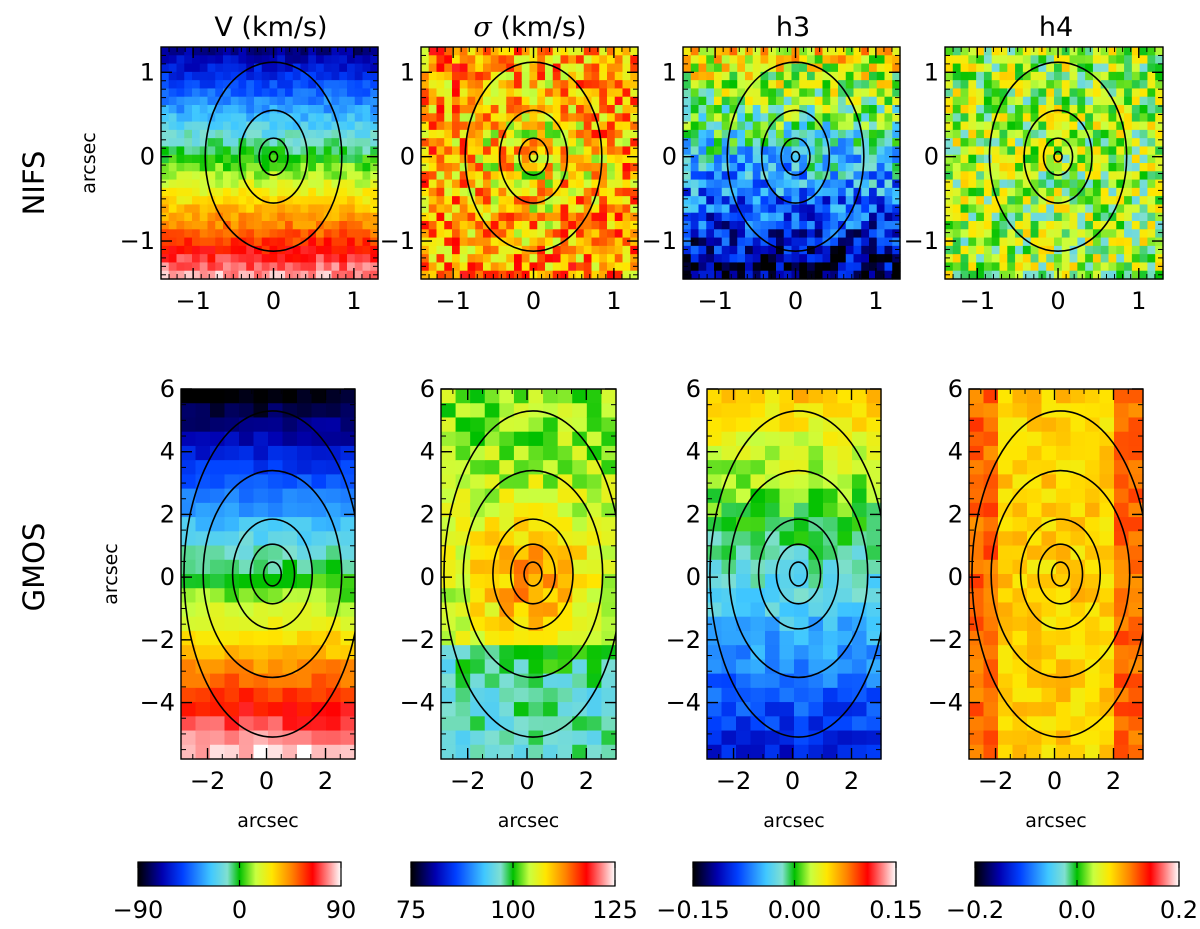 This screenshot has width=1200, height=929. Describe the element at coordinates (270, 27) in the screenshot. I see `column-title-V: V (km/s)` at that location.